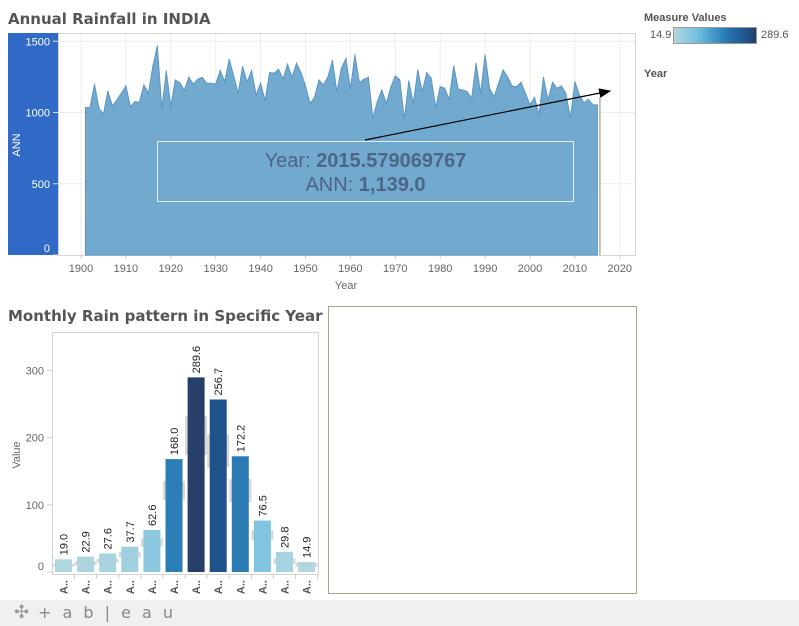 This screenshot has height=626, width=799. What do you see at coordinates (395, 269) in the screenshot?
I see `x-tick-label: 1970` at bounding box center [395, 269].